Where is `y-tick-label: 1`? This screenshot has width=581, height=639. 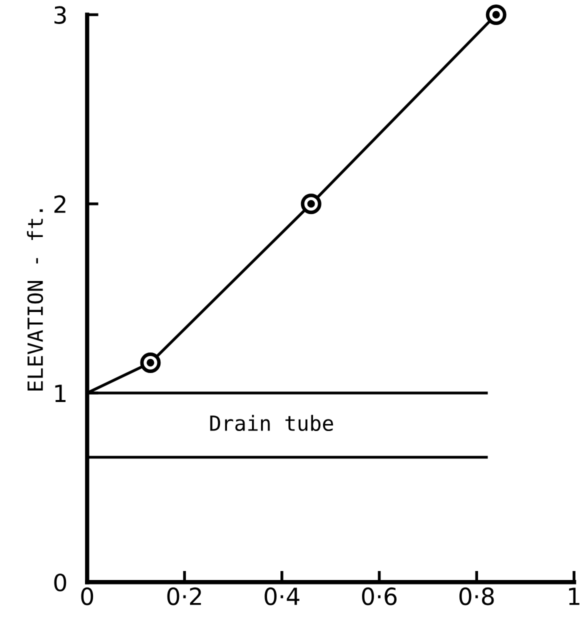 y-tick-label: 1 is located at coordinates (60, 393).